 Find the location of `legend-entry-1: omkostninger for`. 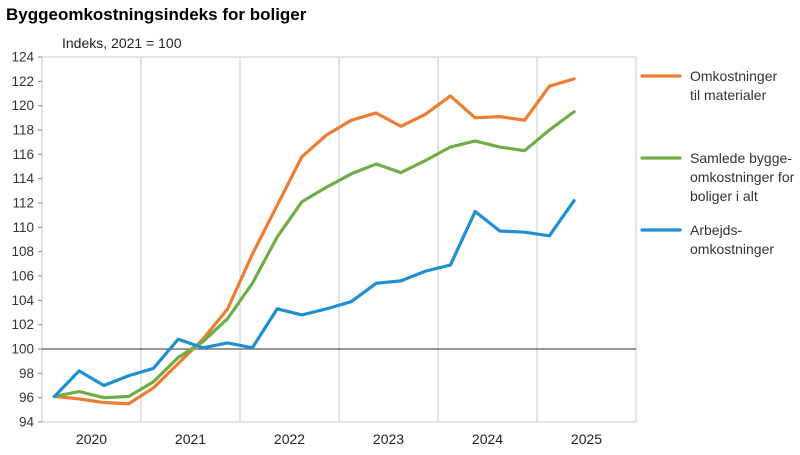

legend-entry-1: omkostninger for is located at coordinates (742, 177).